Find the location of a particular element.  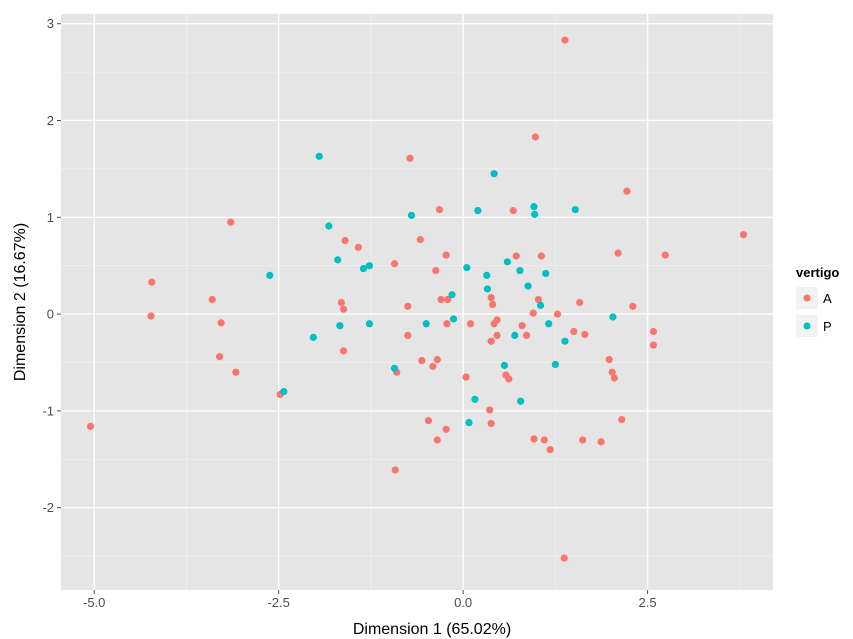

y-tick-label: 1 is located at coordinates (50, 217).